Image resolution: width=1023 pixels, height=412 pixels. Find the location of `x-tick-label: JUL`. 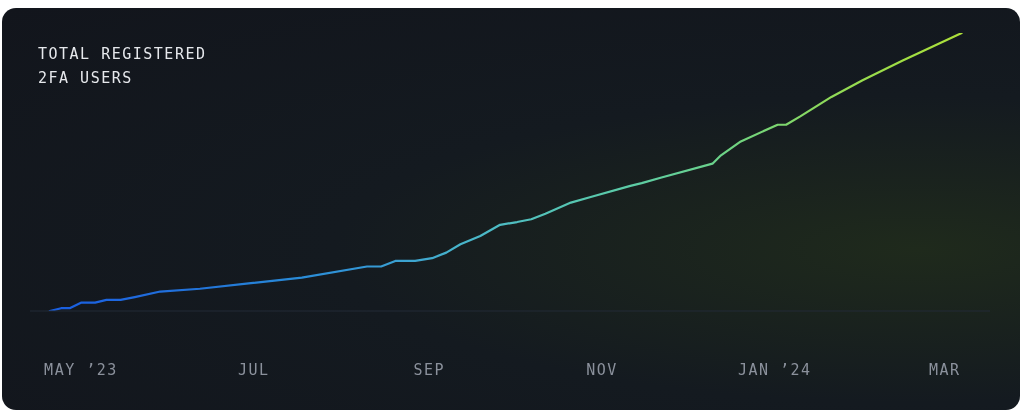

x-tick-label: JUL is located at coordinates (253, 369).